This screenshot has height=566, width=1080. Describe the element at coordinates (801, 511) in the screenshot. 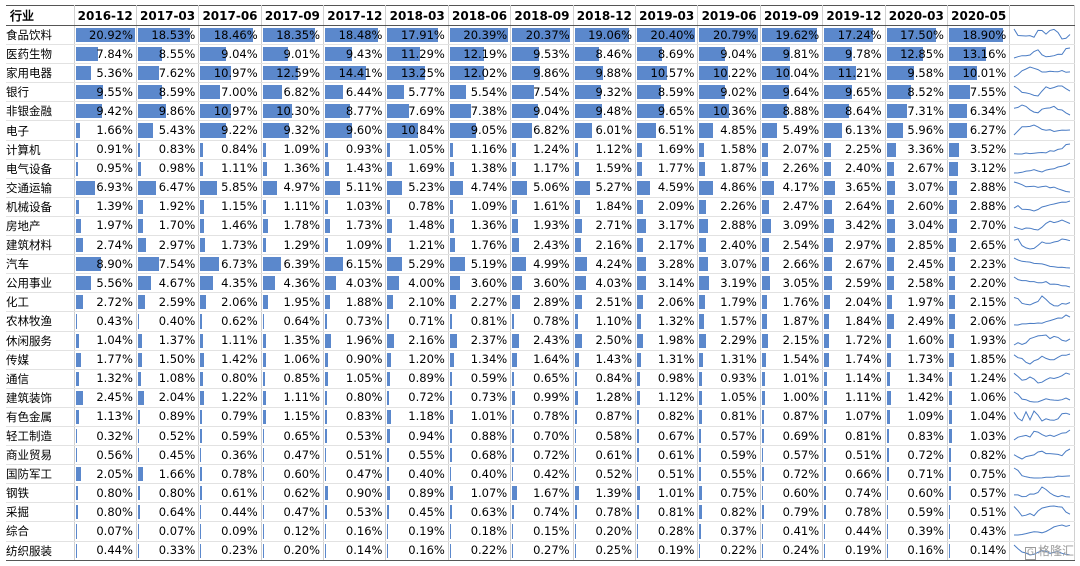

I see `value-text: 0.79%` at that location.